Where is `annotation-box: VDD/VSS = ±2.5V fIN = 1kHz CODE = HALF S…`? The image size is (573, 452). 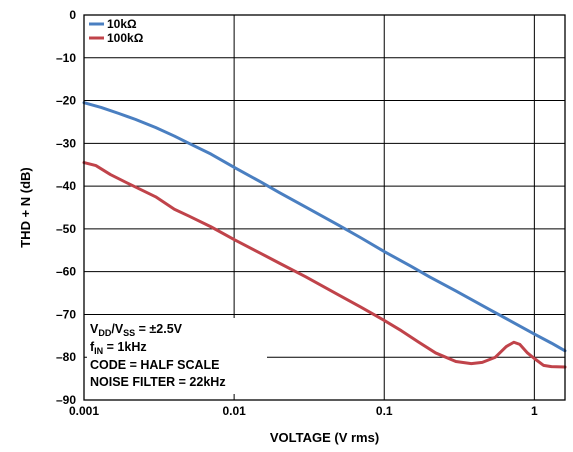 annotation-box: VDD/VSS = ±2.5V fIN = 1kHz CODE = HALF S… is located at coordinates (177, 356).